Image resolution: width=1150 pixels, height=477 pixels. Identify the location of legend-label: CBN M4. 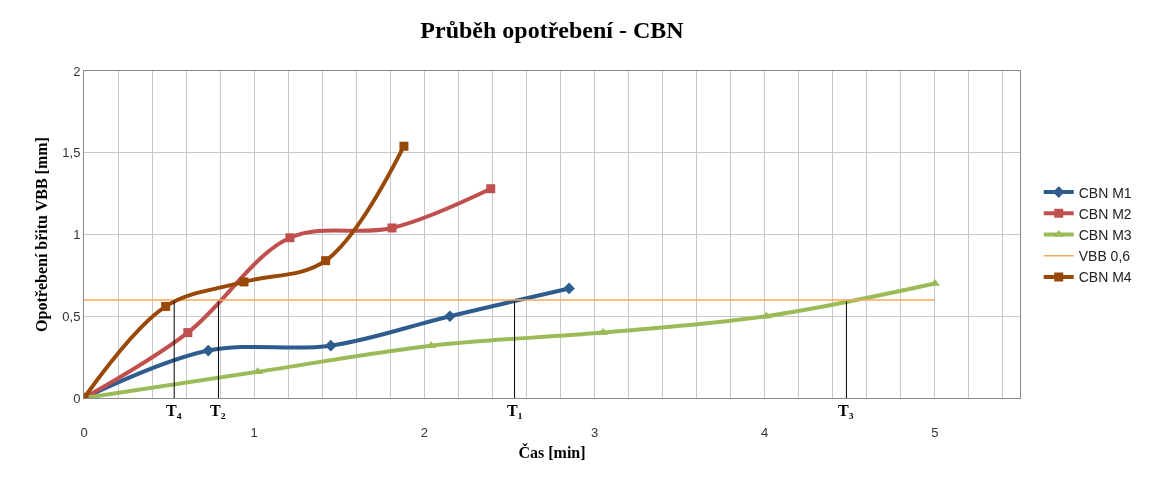
(1105, 277).